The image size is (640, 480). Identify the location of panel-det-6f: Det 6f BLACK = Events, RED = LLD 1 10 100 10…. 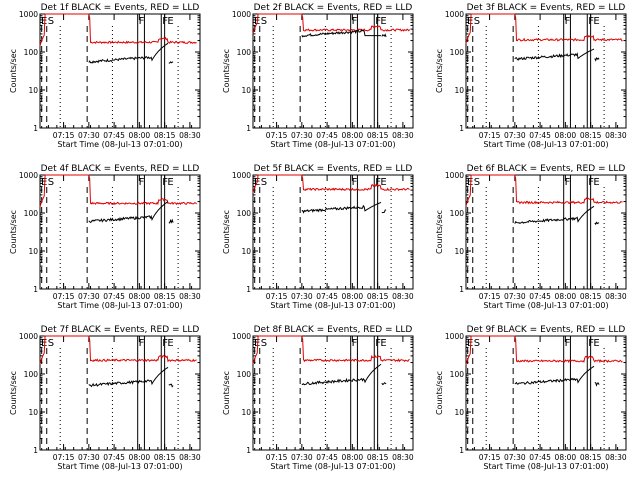
(531, 237).